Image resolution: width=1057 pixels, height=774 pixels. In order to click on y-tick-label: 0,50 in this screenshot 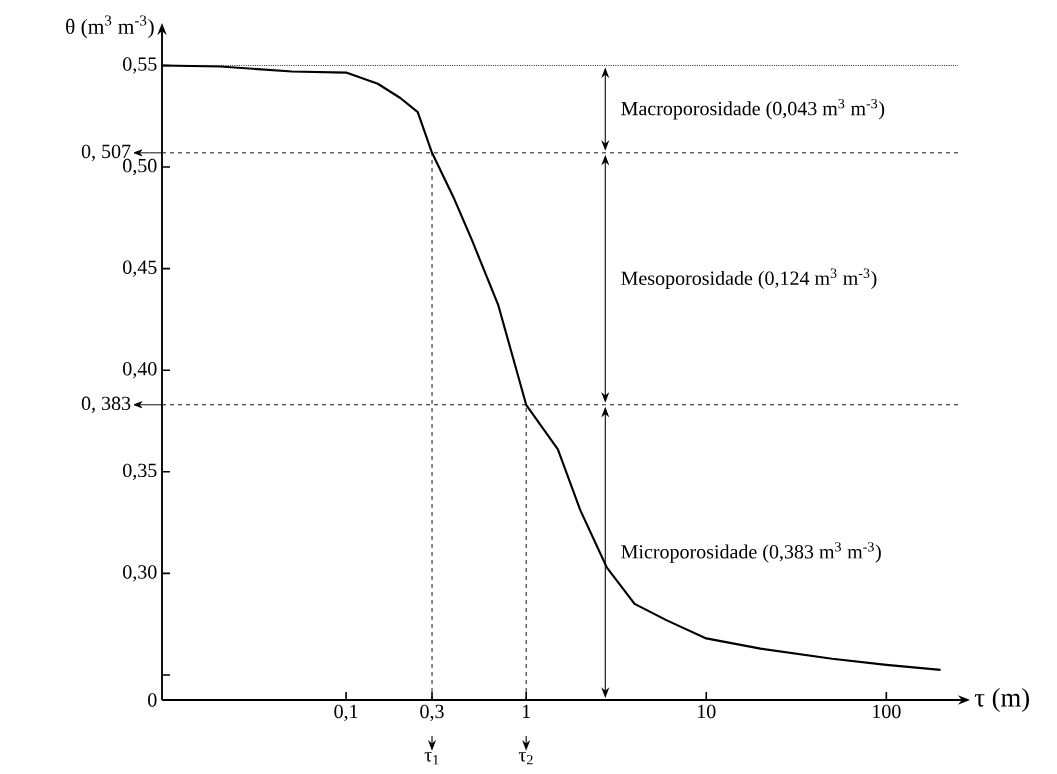, I will do `click(140, 167)`.